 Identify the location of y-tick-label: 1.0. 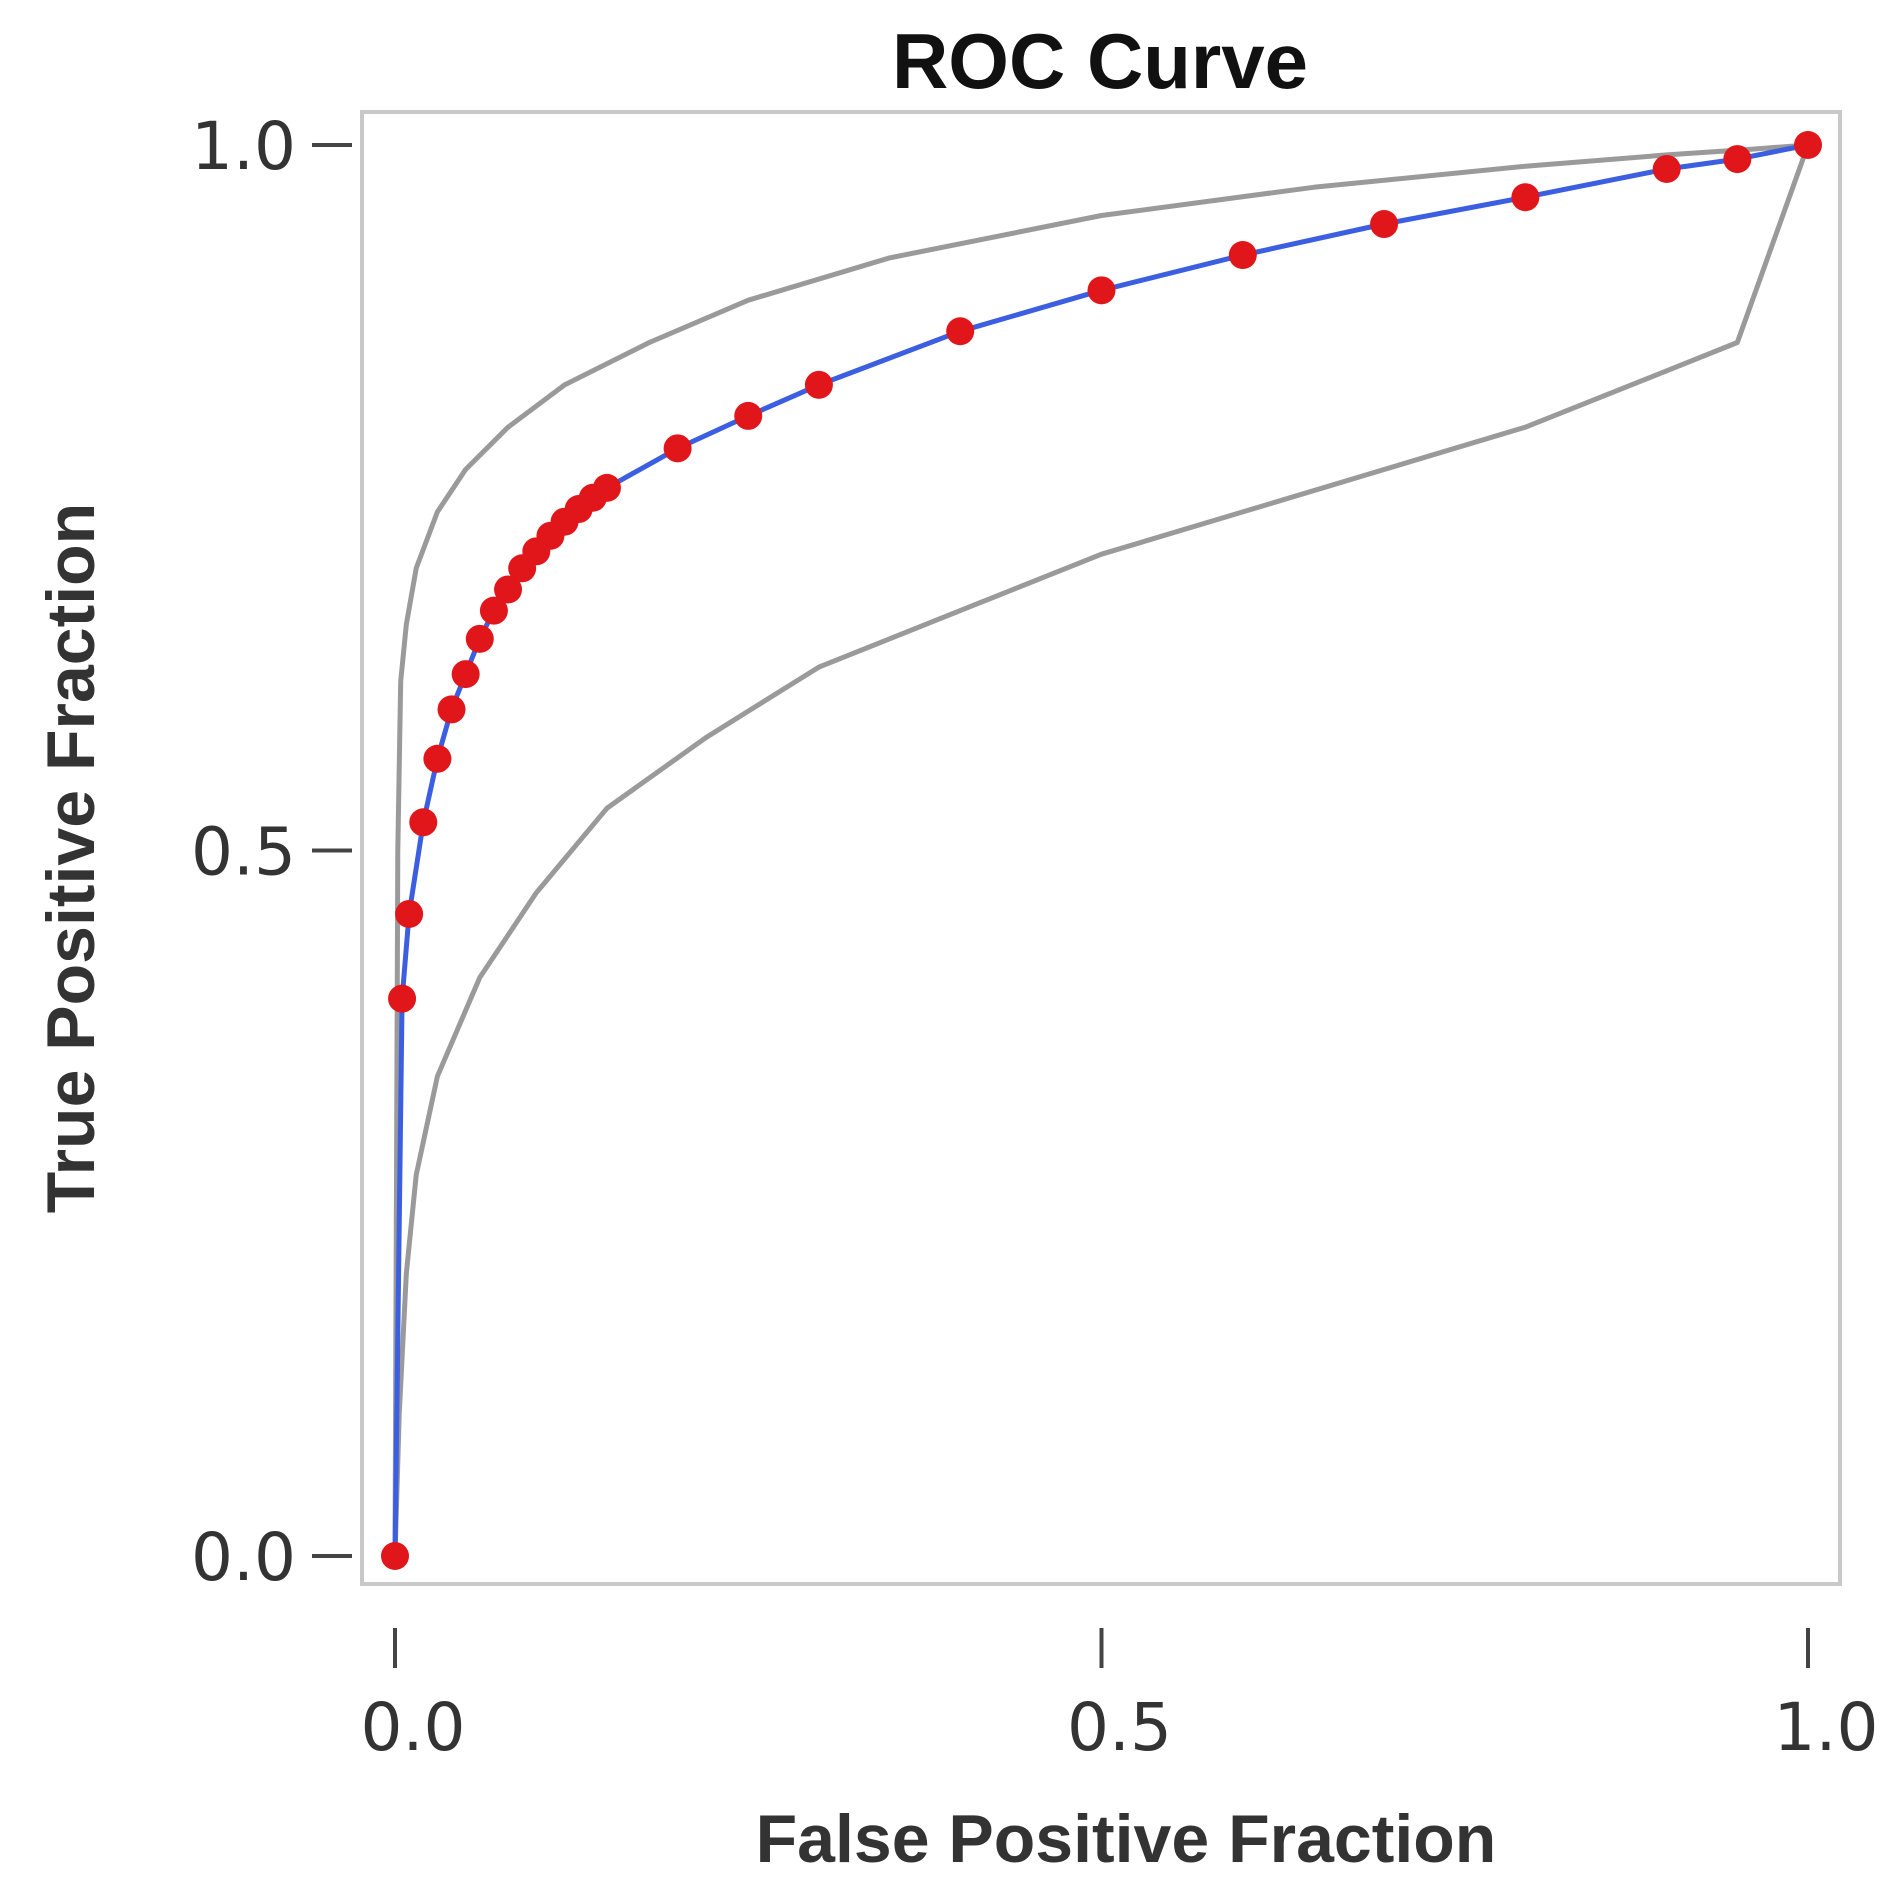
(243, 146).